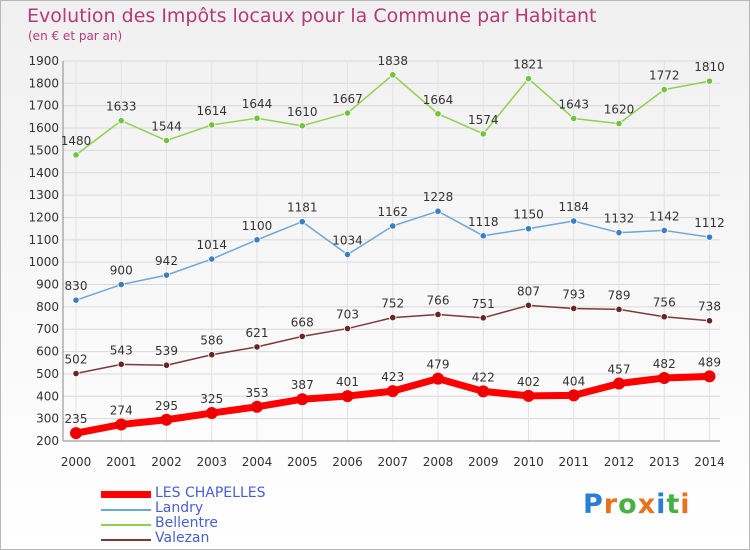  I want to click on y-tick-label: 1600, so click(43, 128).